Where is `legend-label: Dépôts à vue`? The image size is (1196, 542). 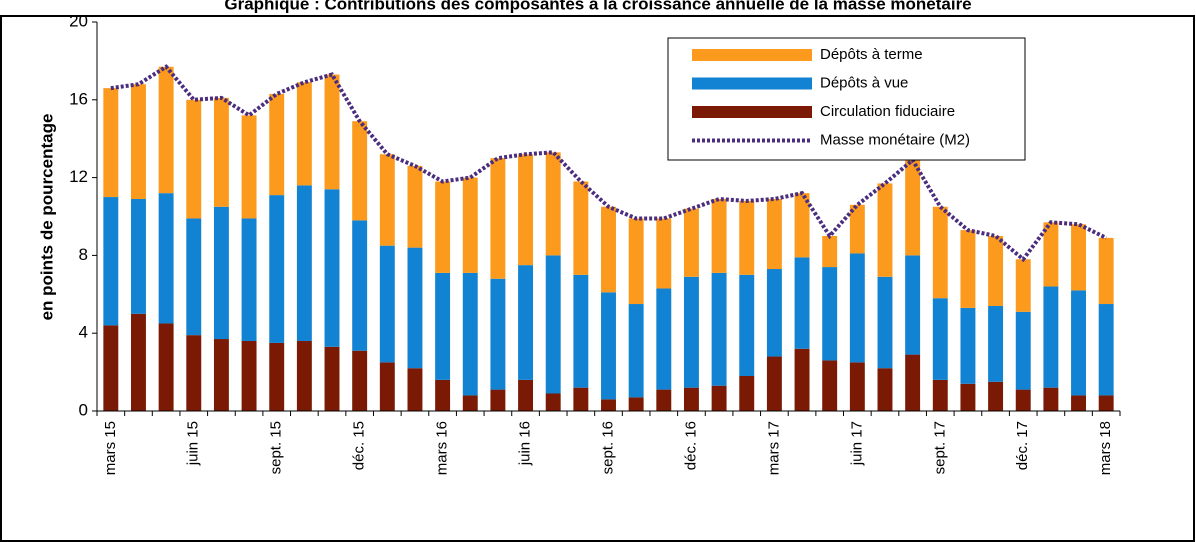 legend-label: Dépôts à vue is located at coordinates (864, 82).